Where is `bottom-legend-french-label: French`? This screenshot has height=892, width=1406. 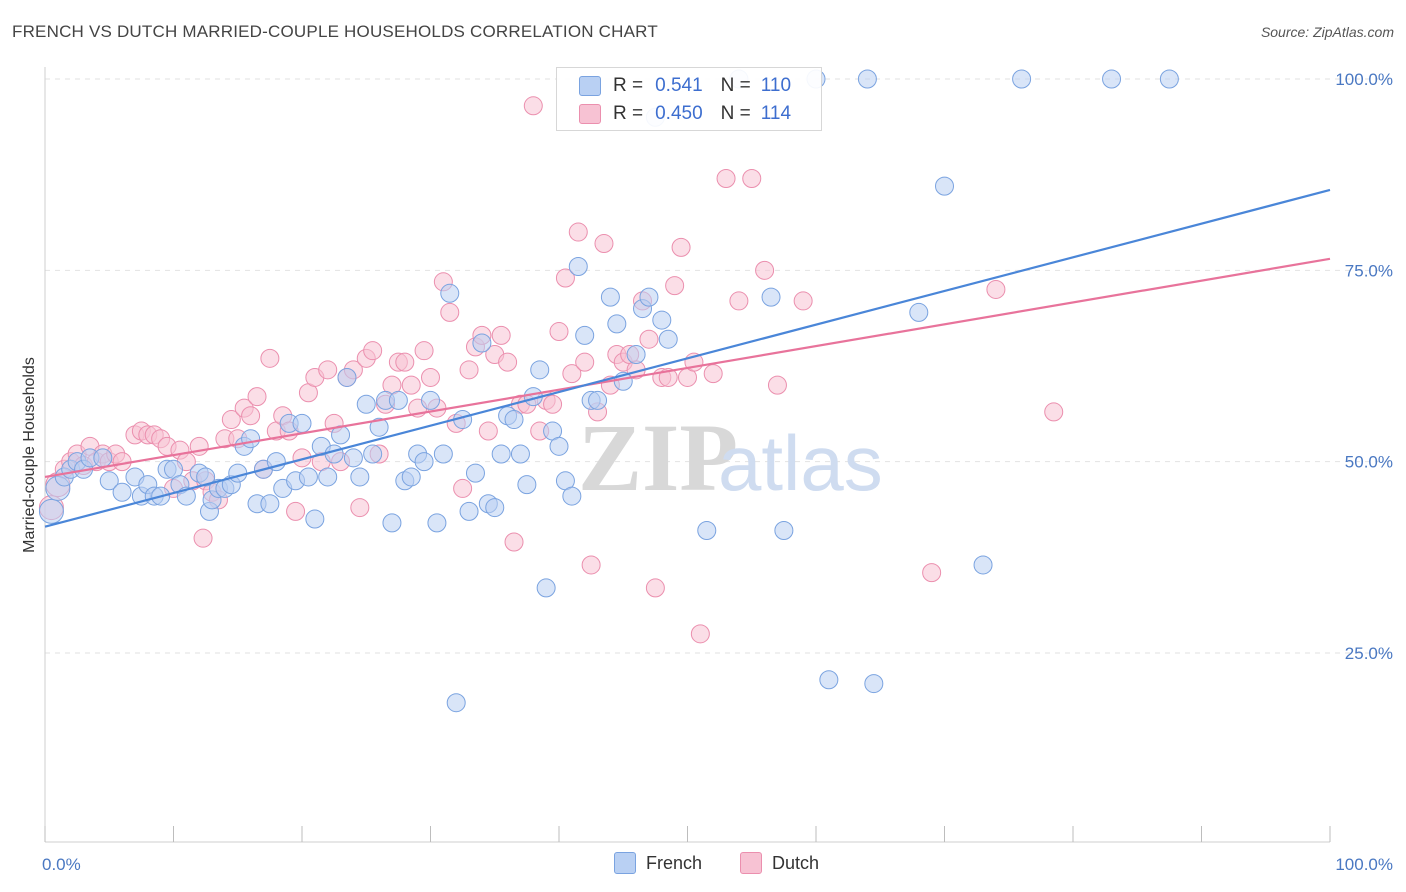
bottom-legend-french-label: French is located at coordinates (674, 862).